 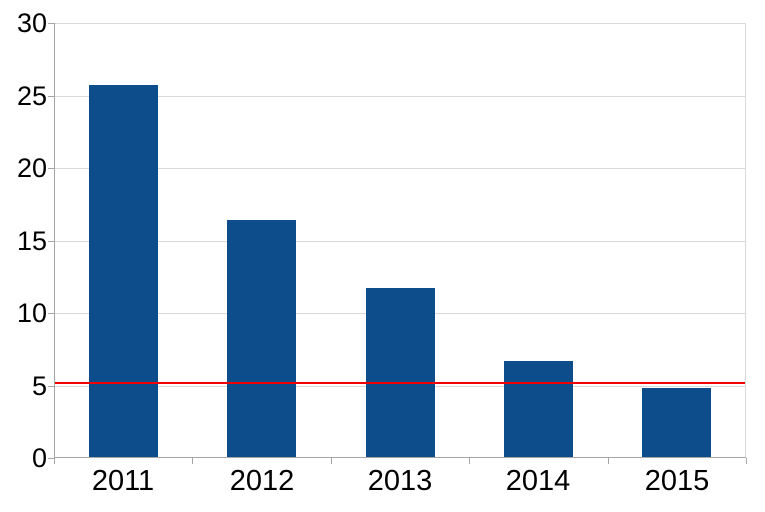 I want to click on y-axis-label-30: 30, so click(x=31, y=23).